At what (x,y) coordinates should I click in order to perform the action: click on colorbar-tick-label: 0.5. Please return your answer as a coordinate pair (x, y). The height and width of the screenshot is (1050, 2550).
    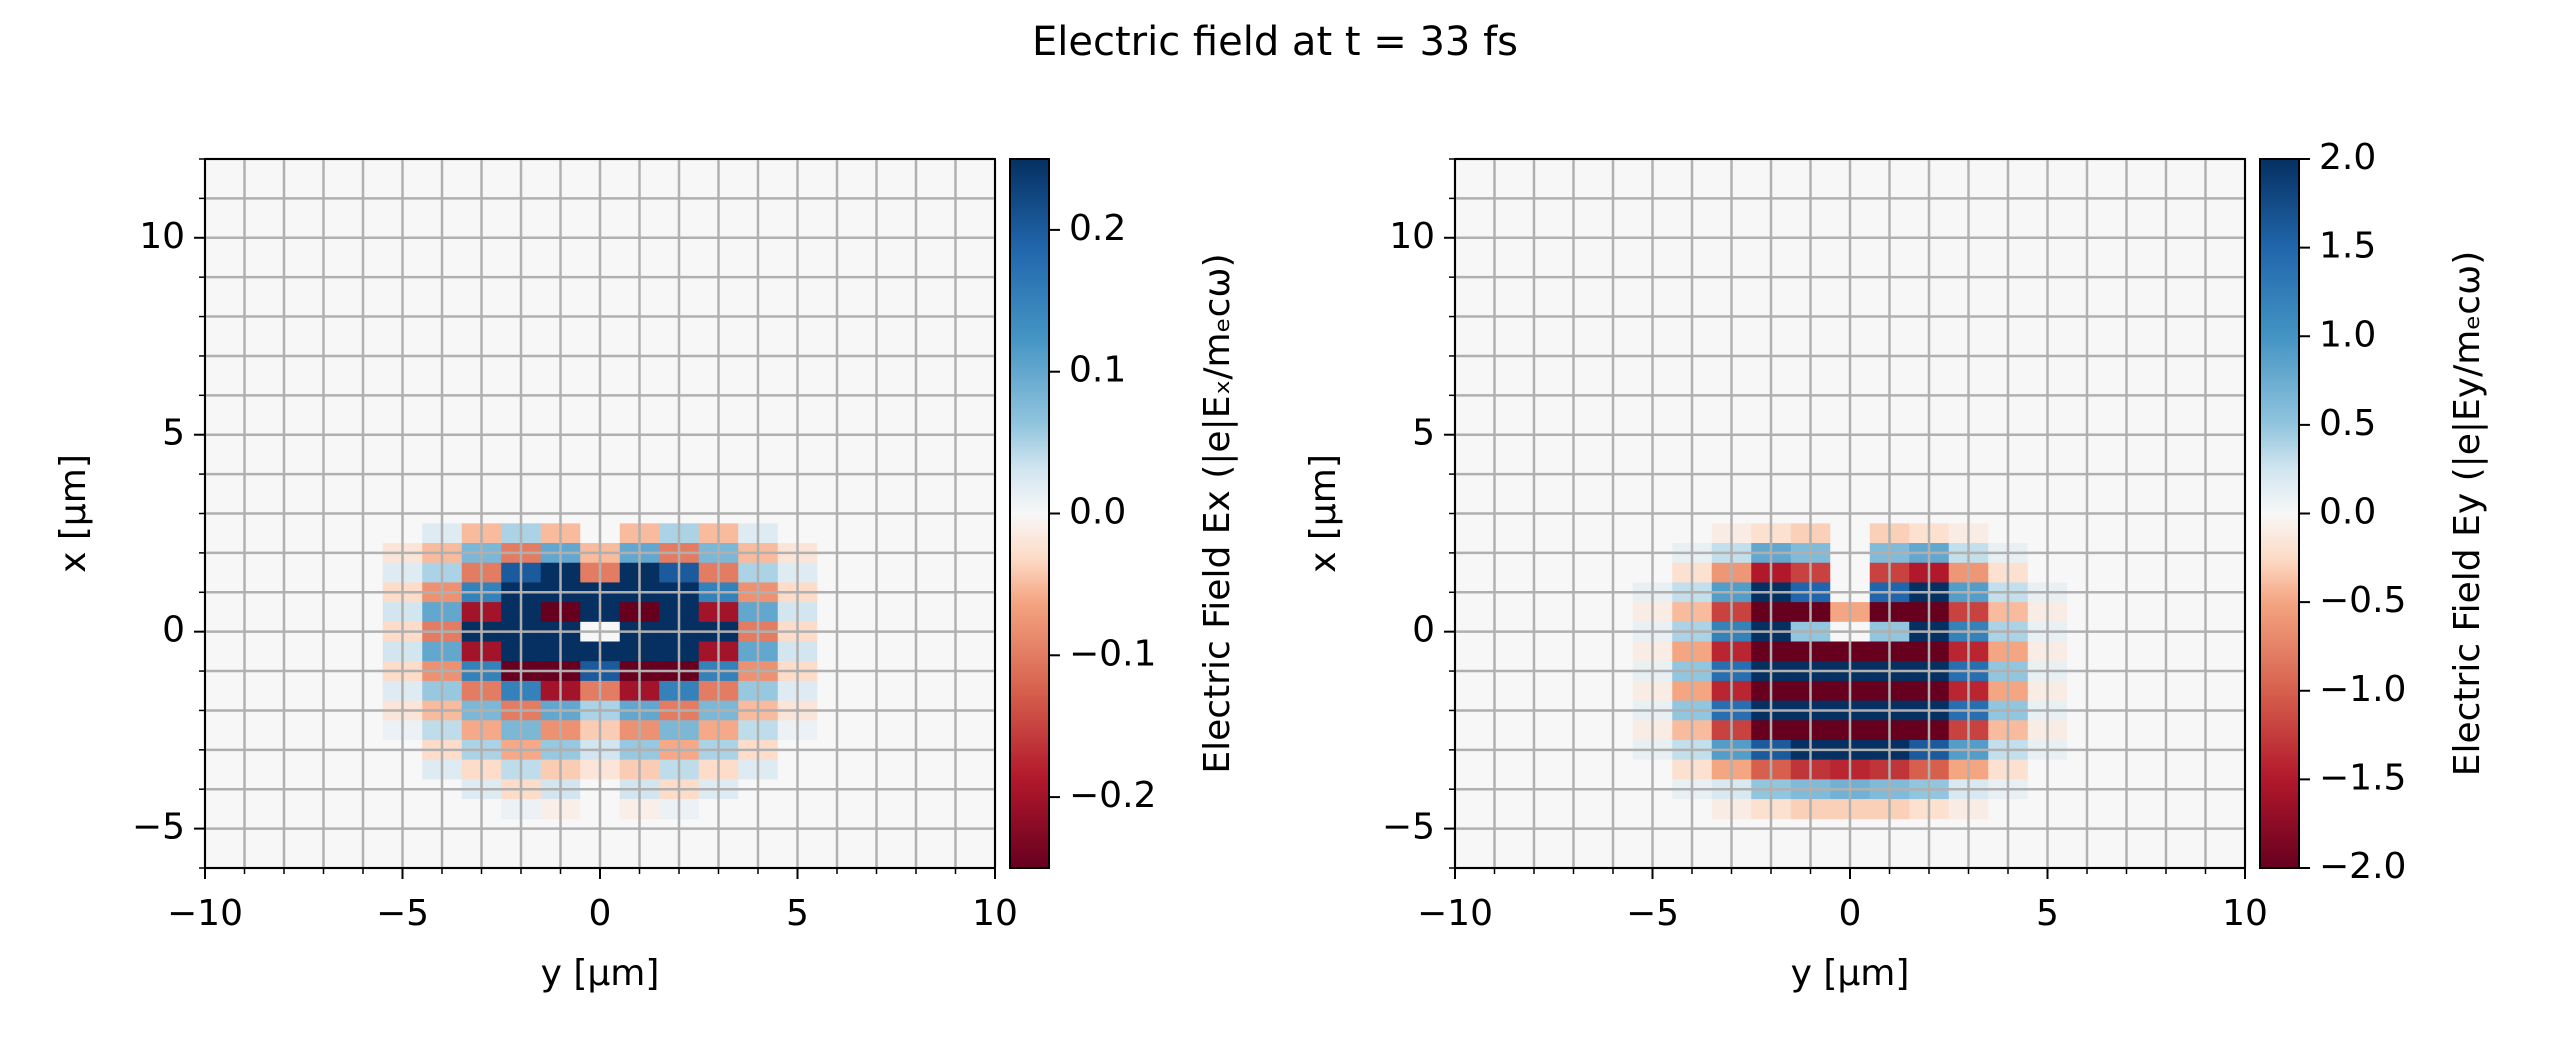
    Looking at the image, I should click on (2347, 423).